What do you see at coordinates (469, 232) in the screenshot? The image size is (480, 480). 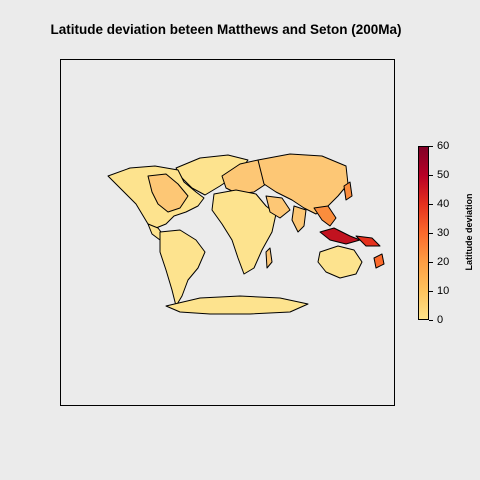 I see `legend-title: Latitude deviation` at bounding box center [469, 232].